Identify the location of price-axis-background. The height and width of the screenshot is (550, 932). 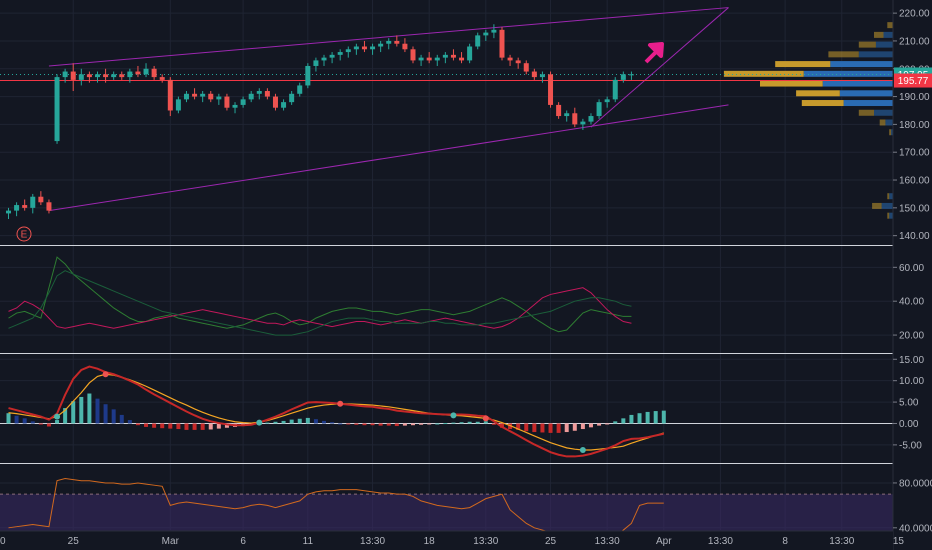
(912, 275).